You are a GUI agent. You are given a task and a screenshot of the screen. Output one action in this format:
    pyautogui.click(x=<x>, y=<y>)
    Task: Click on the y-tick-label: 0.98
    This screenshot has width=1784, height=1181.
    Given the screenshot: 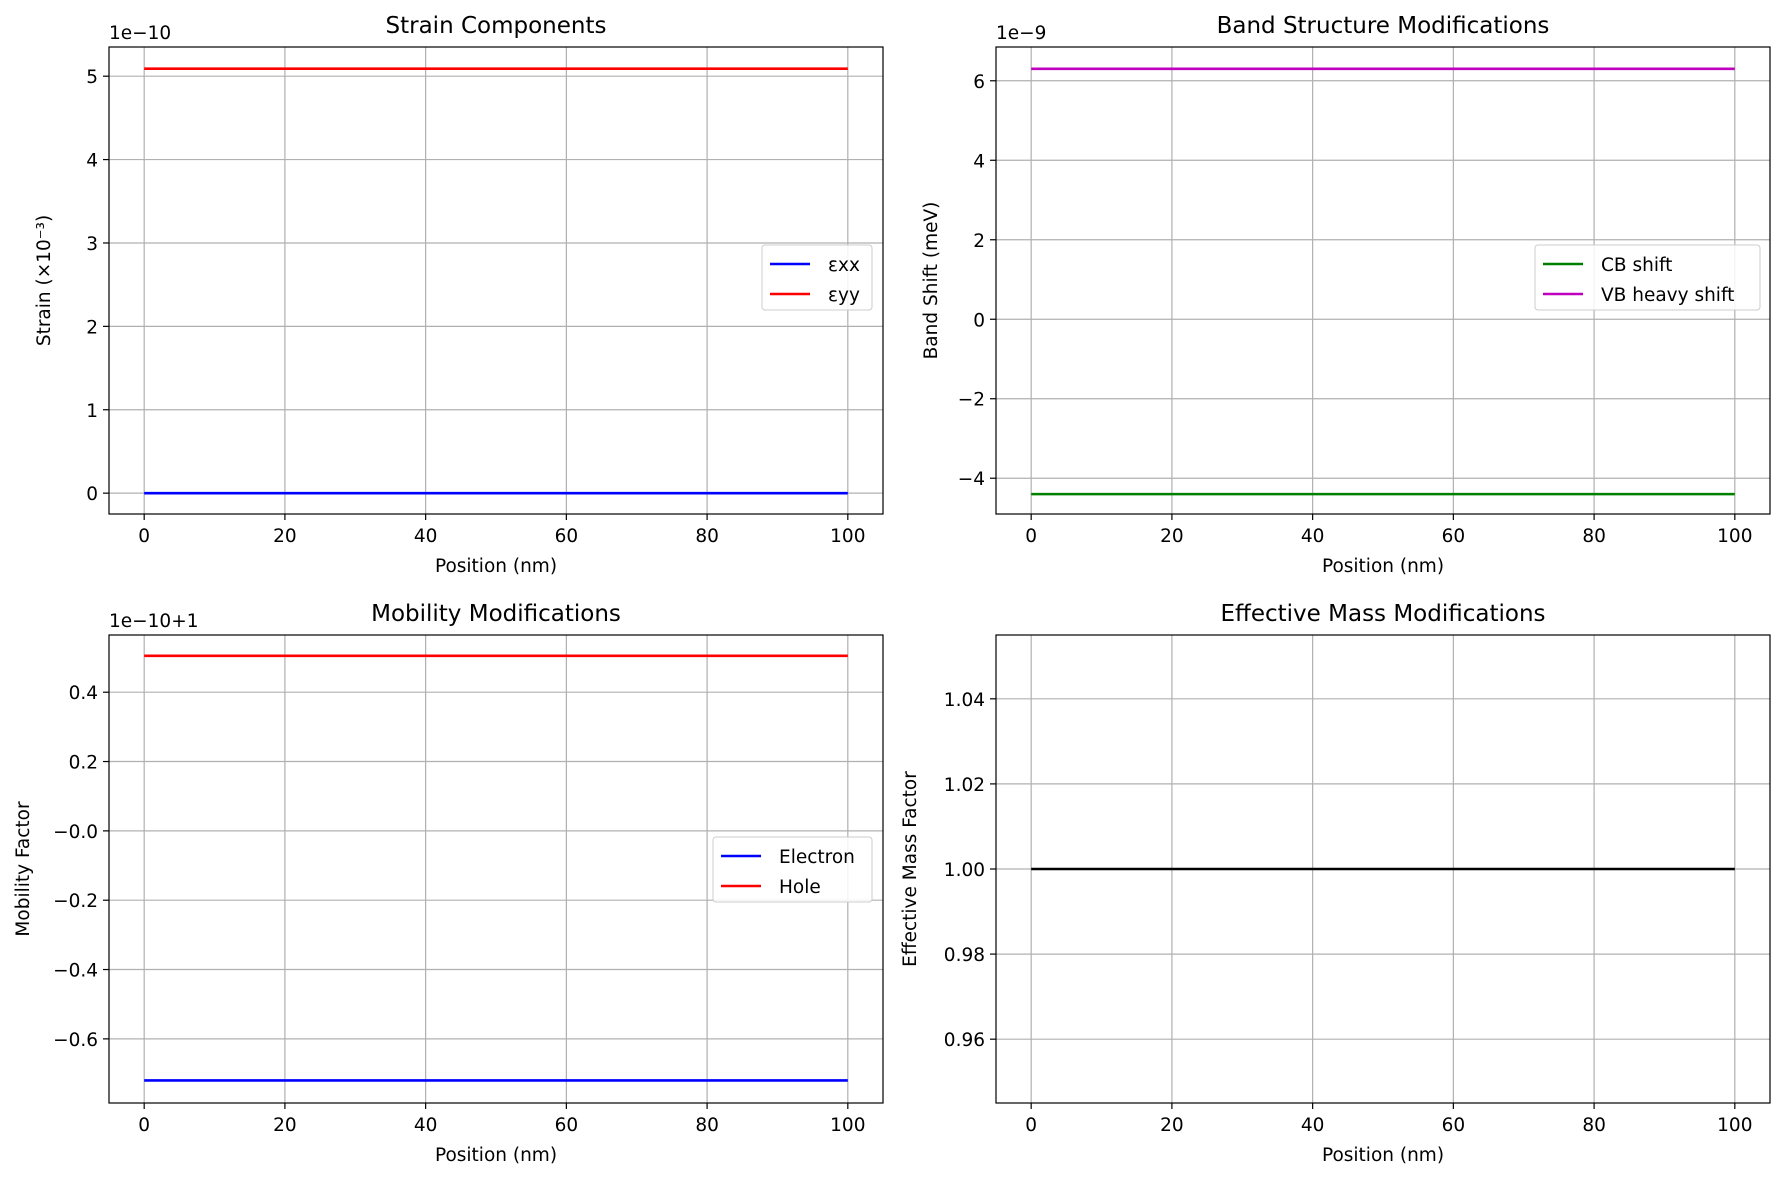 What is the action you would take?
    pyautogui.click(x=964, y=955)
    